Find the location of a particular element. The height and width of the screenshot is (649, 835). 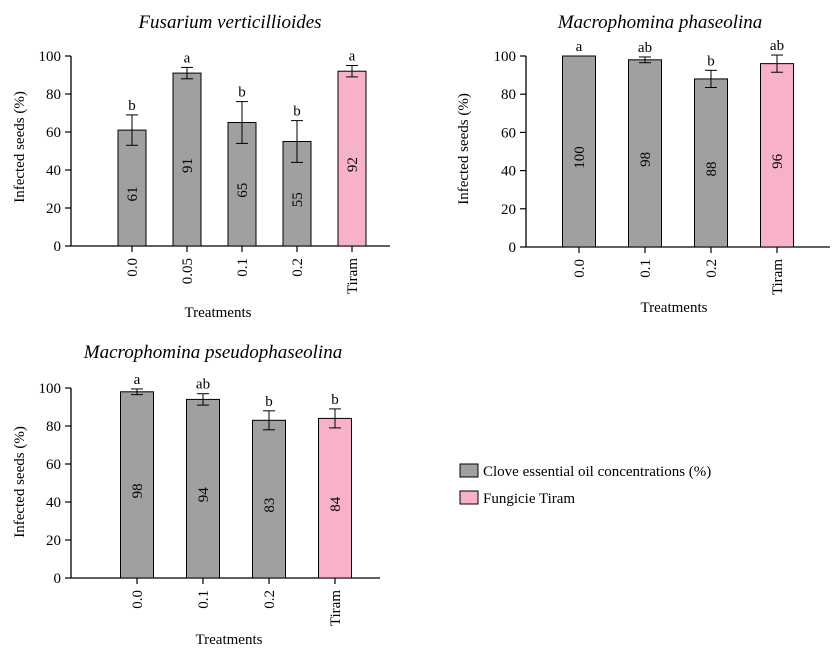

chart-title: Macrophomina phaseolina is located at coordinates (660, 22).